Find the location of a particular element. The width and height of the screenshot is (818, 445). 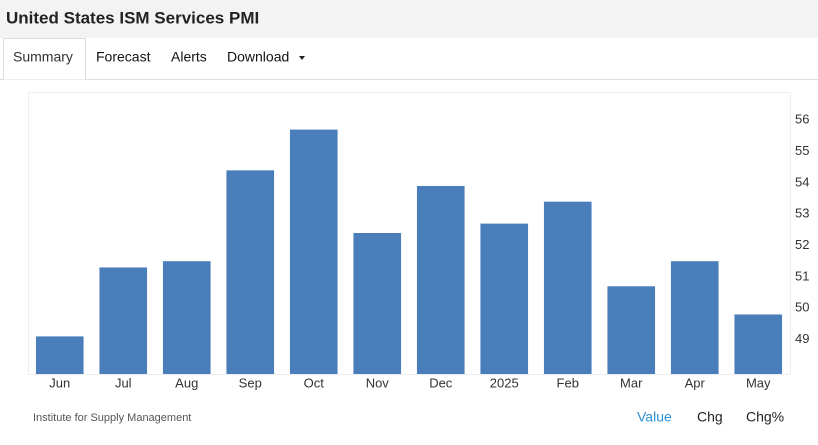

tab: Download is located at coordinates (258, 57).